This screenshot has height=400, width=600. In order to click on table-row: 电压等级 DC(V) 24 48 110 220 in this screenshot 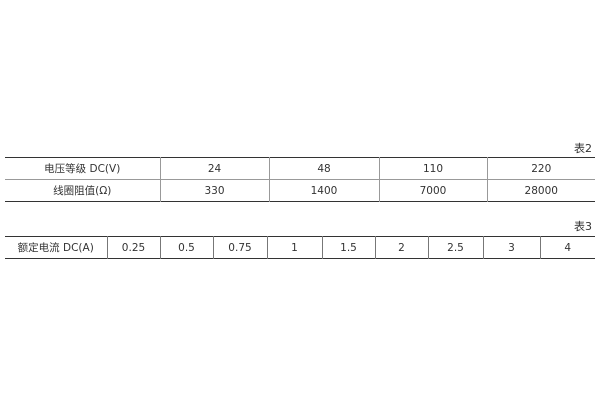, I will do `click(300, 168)`.